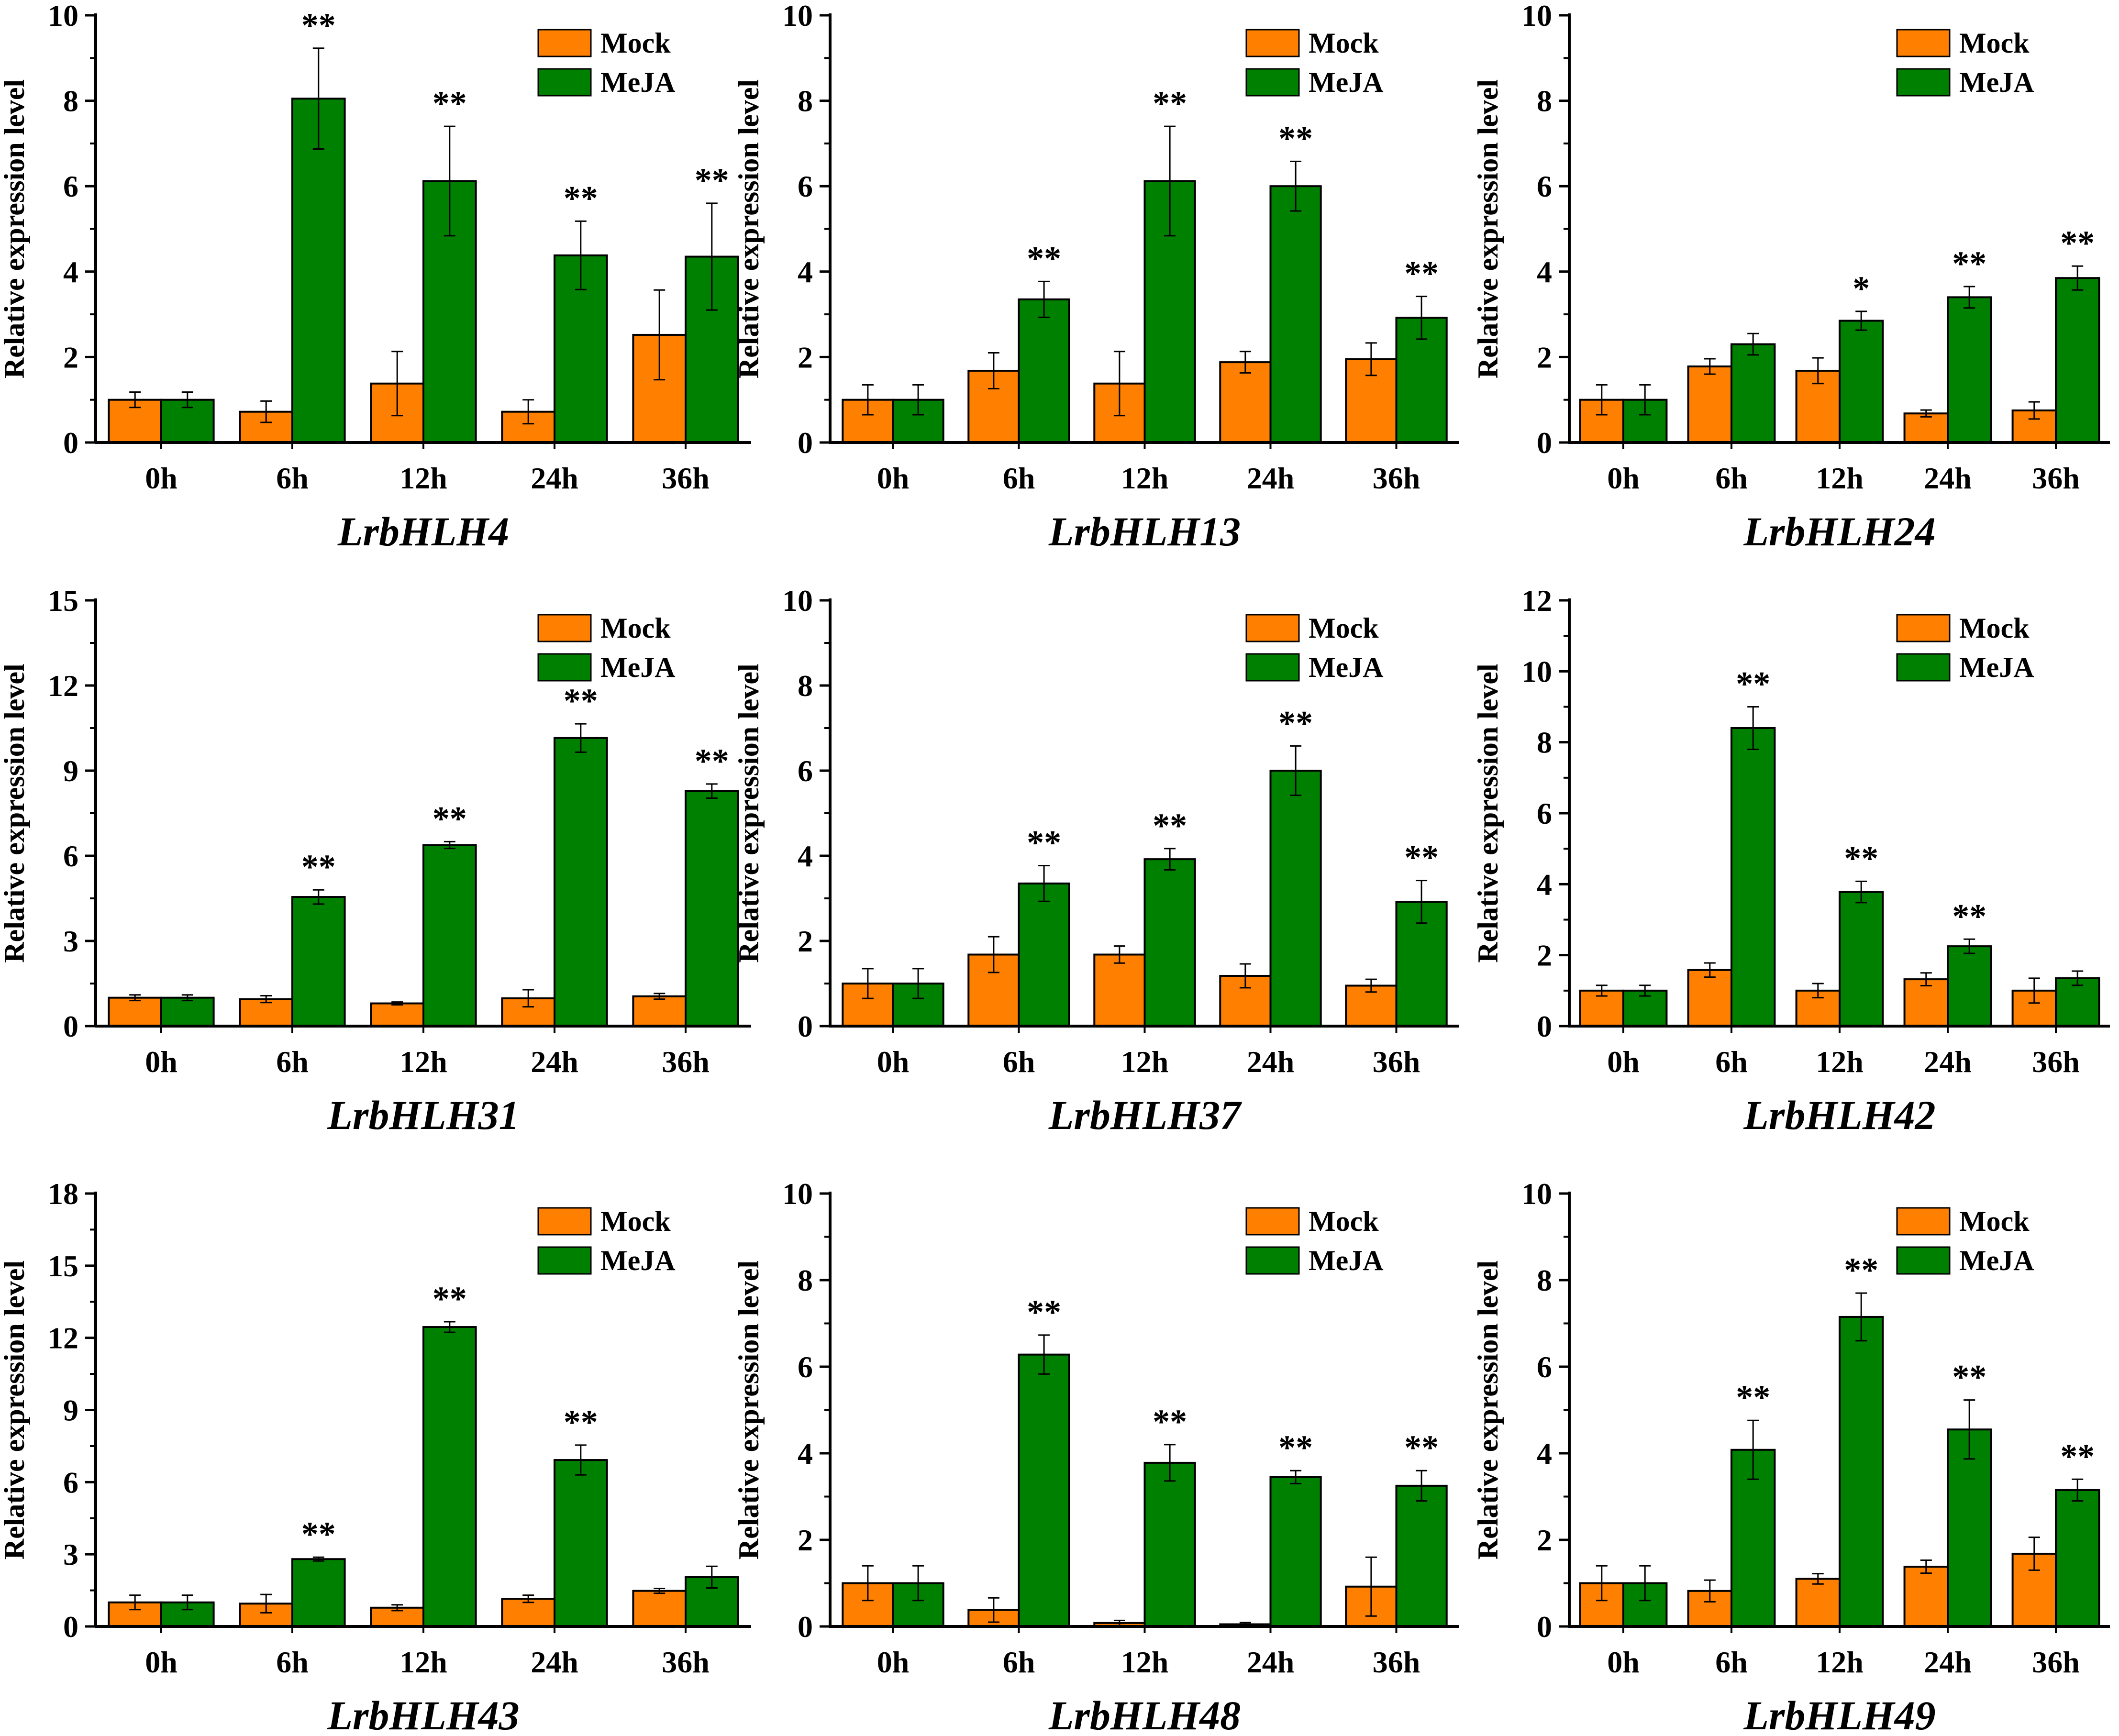  Describe the element at coordinates (1839, 1714) in the screenshot. I see `gene-name: LrbHLH49` at that location.